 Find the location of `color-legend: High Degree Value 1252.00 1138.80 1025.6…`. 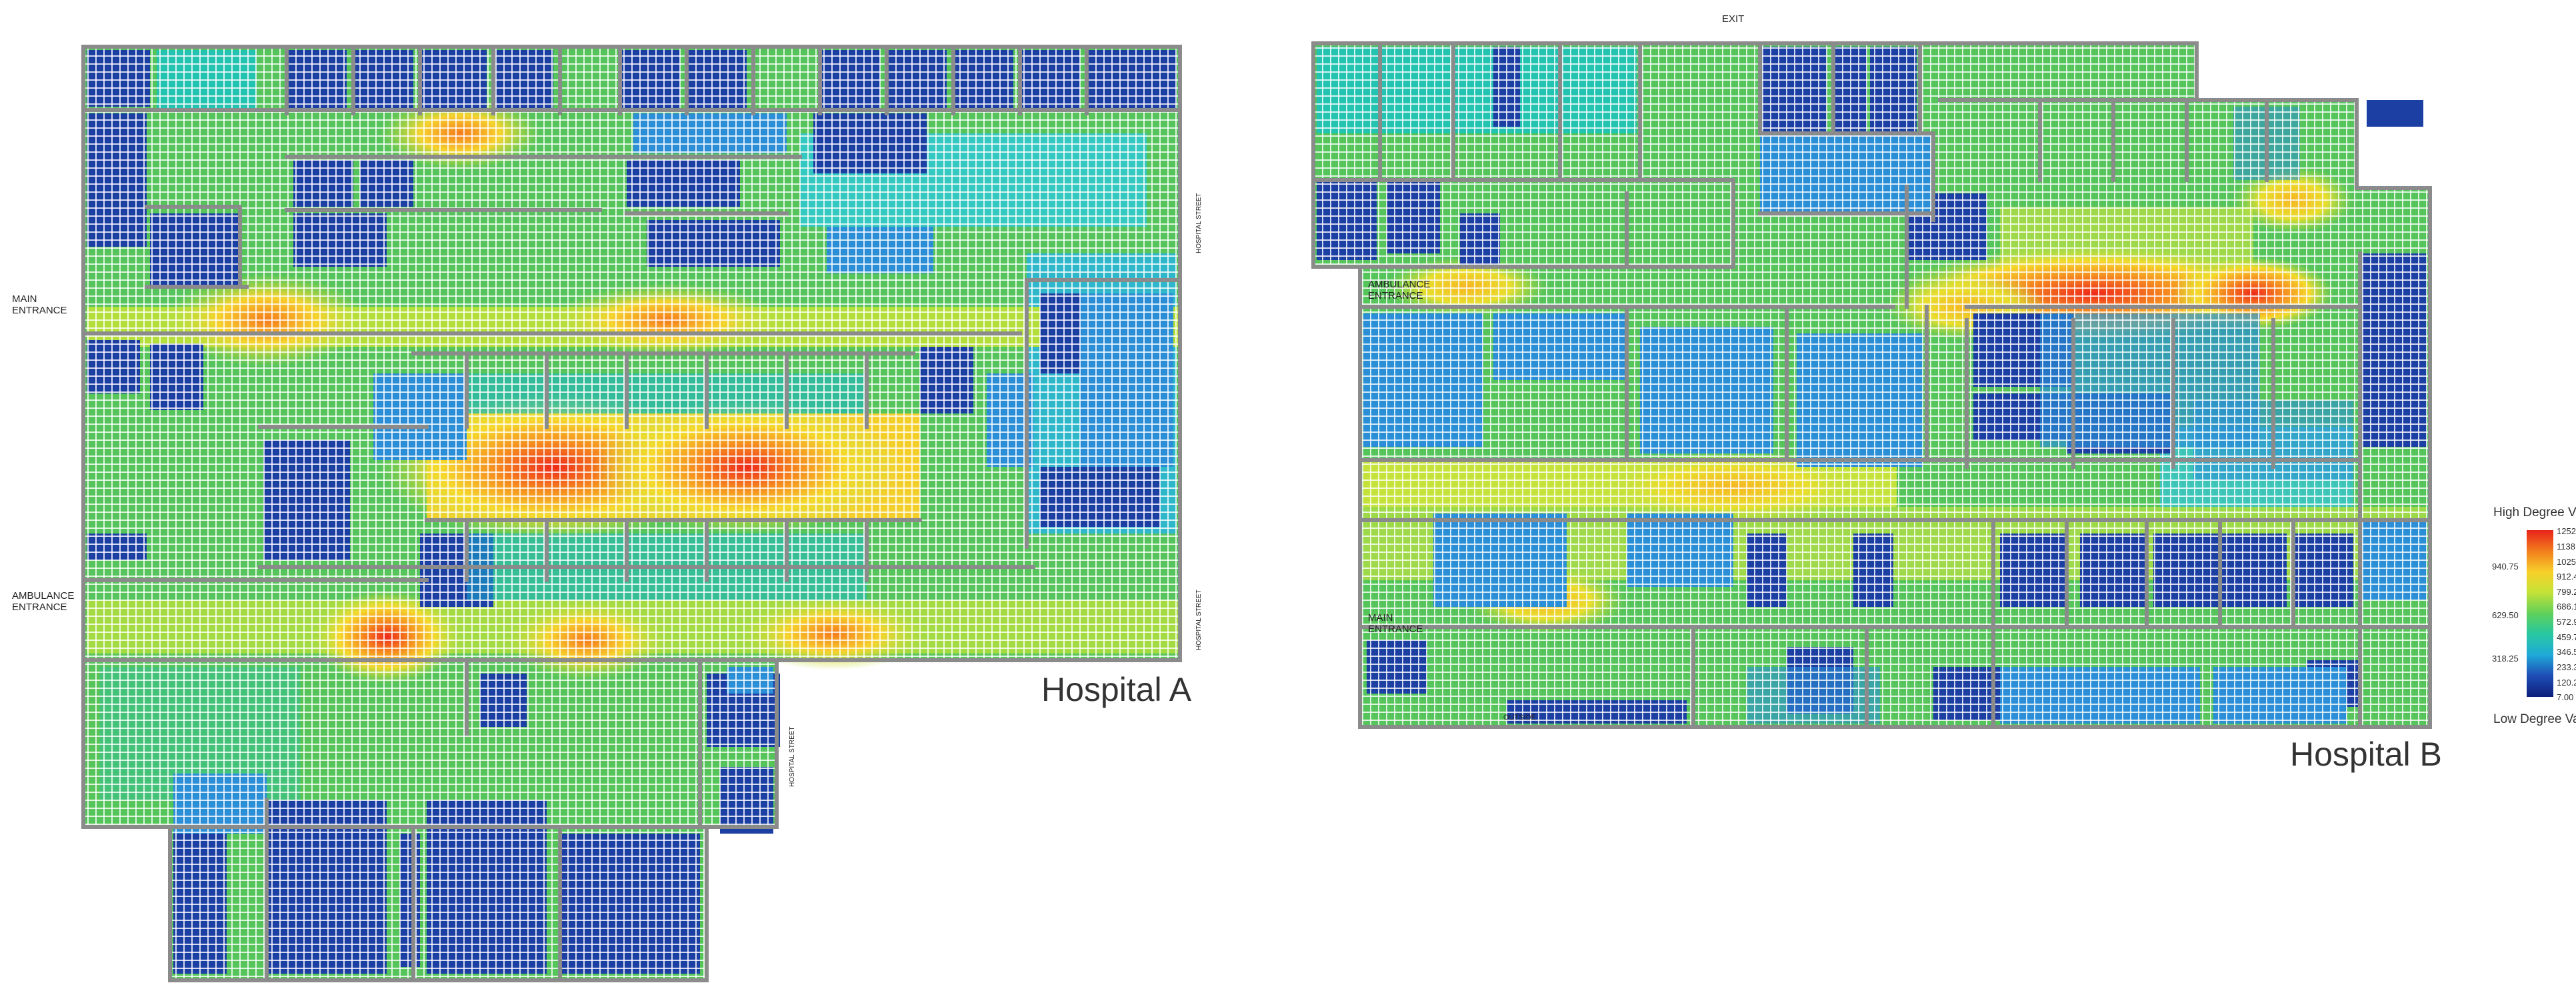

color-legend: High Degree Value 1252.00 1138.80 1025.6… is located at coordinates (2518, 620).